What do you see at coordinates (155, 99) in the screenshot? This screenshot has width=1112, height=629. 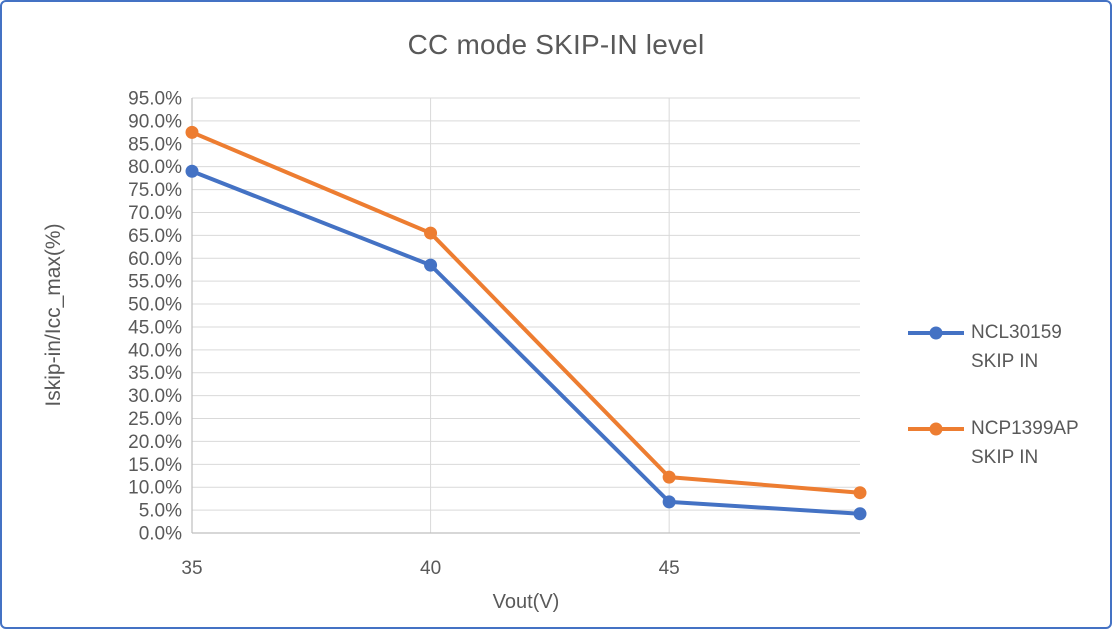 I see `y-tick-label: 95.0%` at bounding box center [155, 99].